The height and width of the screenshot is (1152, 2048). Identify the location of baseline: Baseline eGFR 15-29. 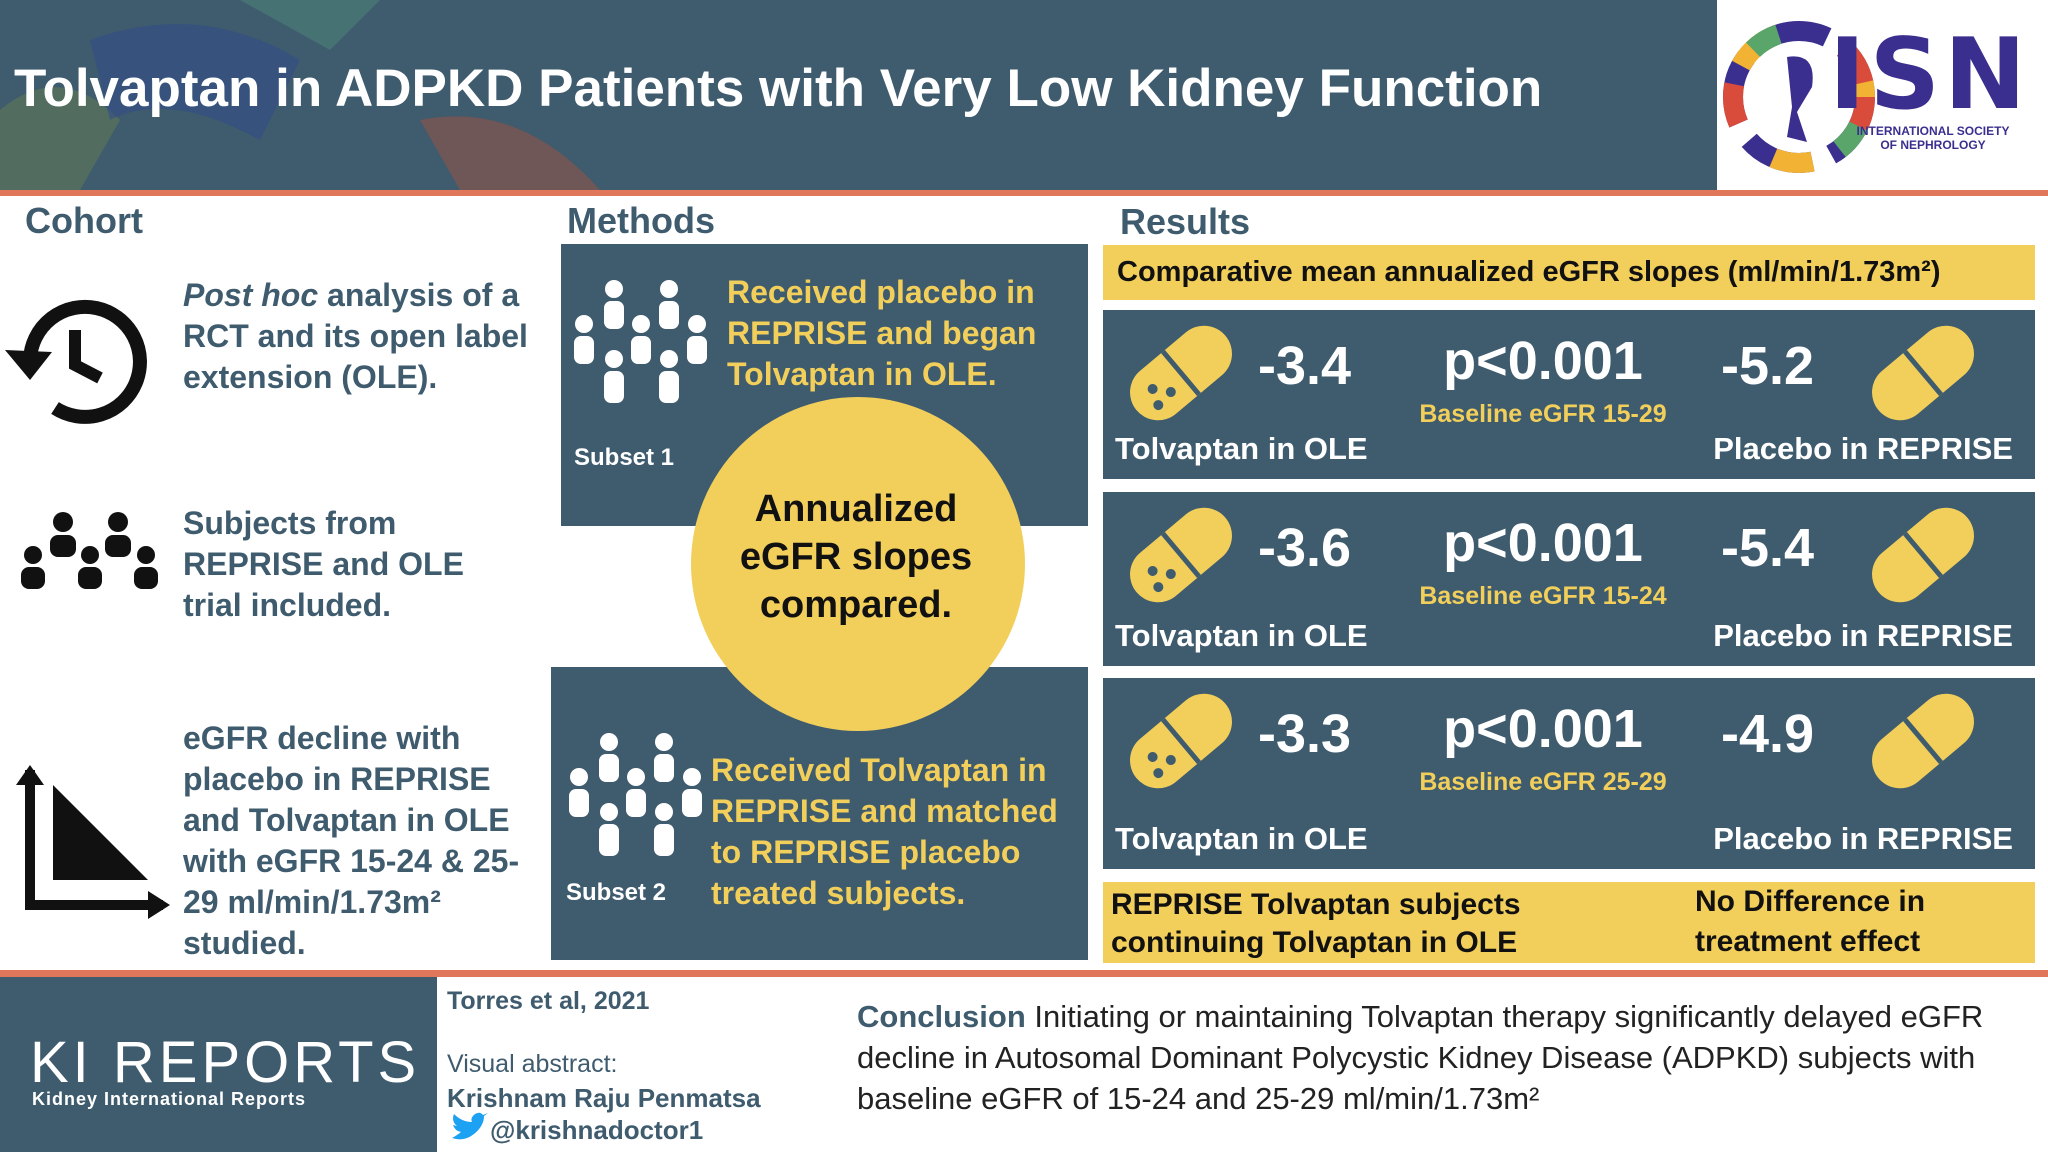
(1543, 414).